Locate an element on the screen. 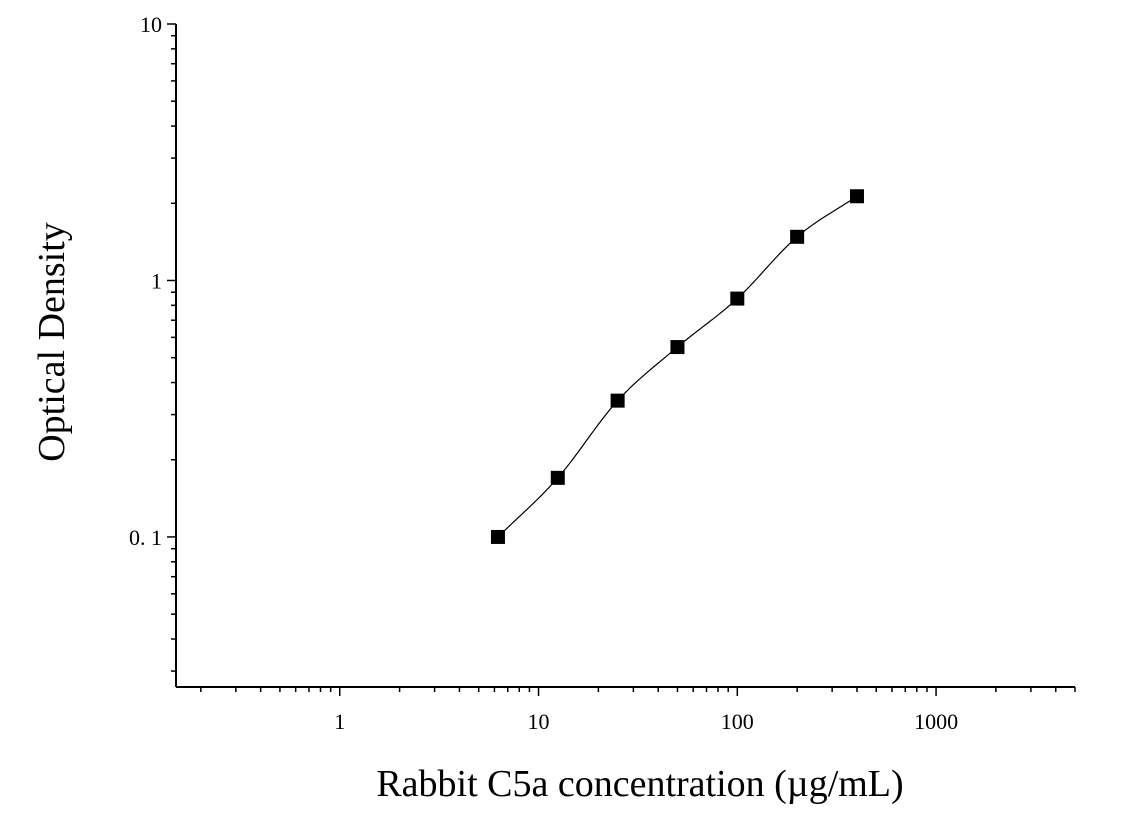 Image resolution: width=1124 pixels, height=816 pixels. x-tick-label: 10 is located at coordinates (539, 721).